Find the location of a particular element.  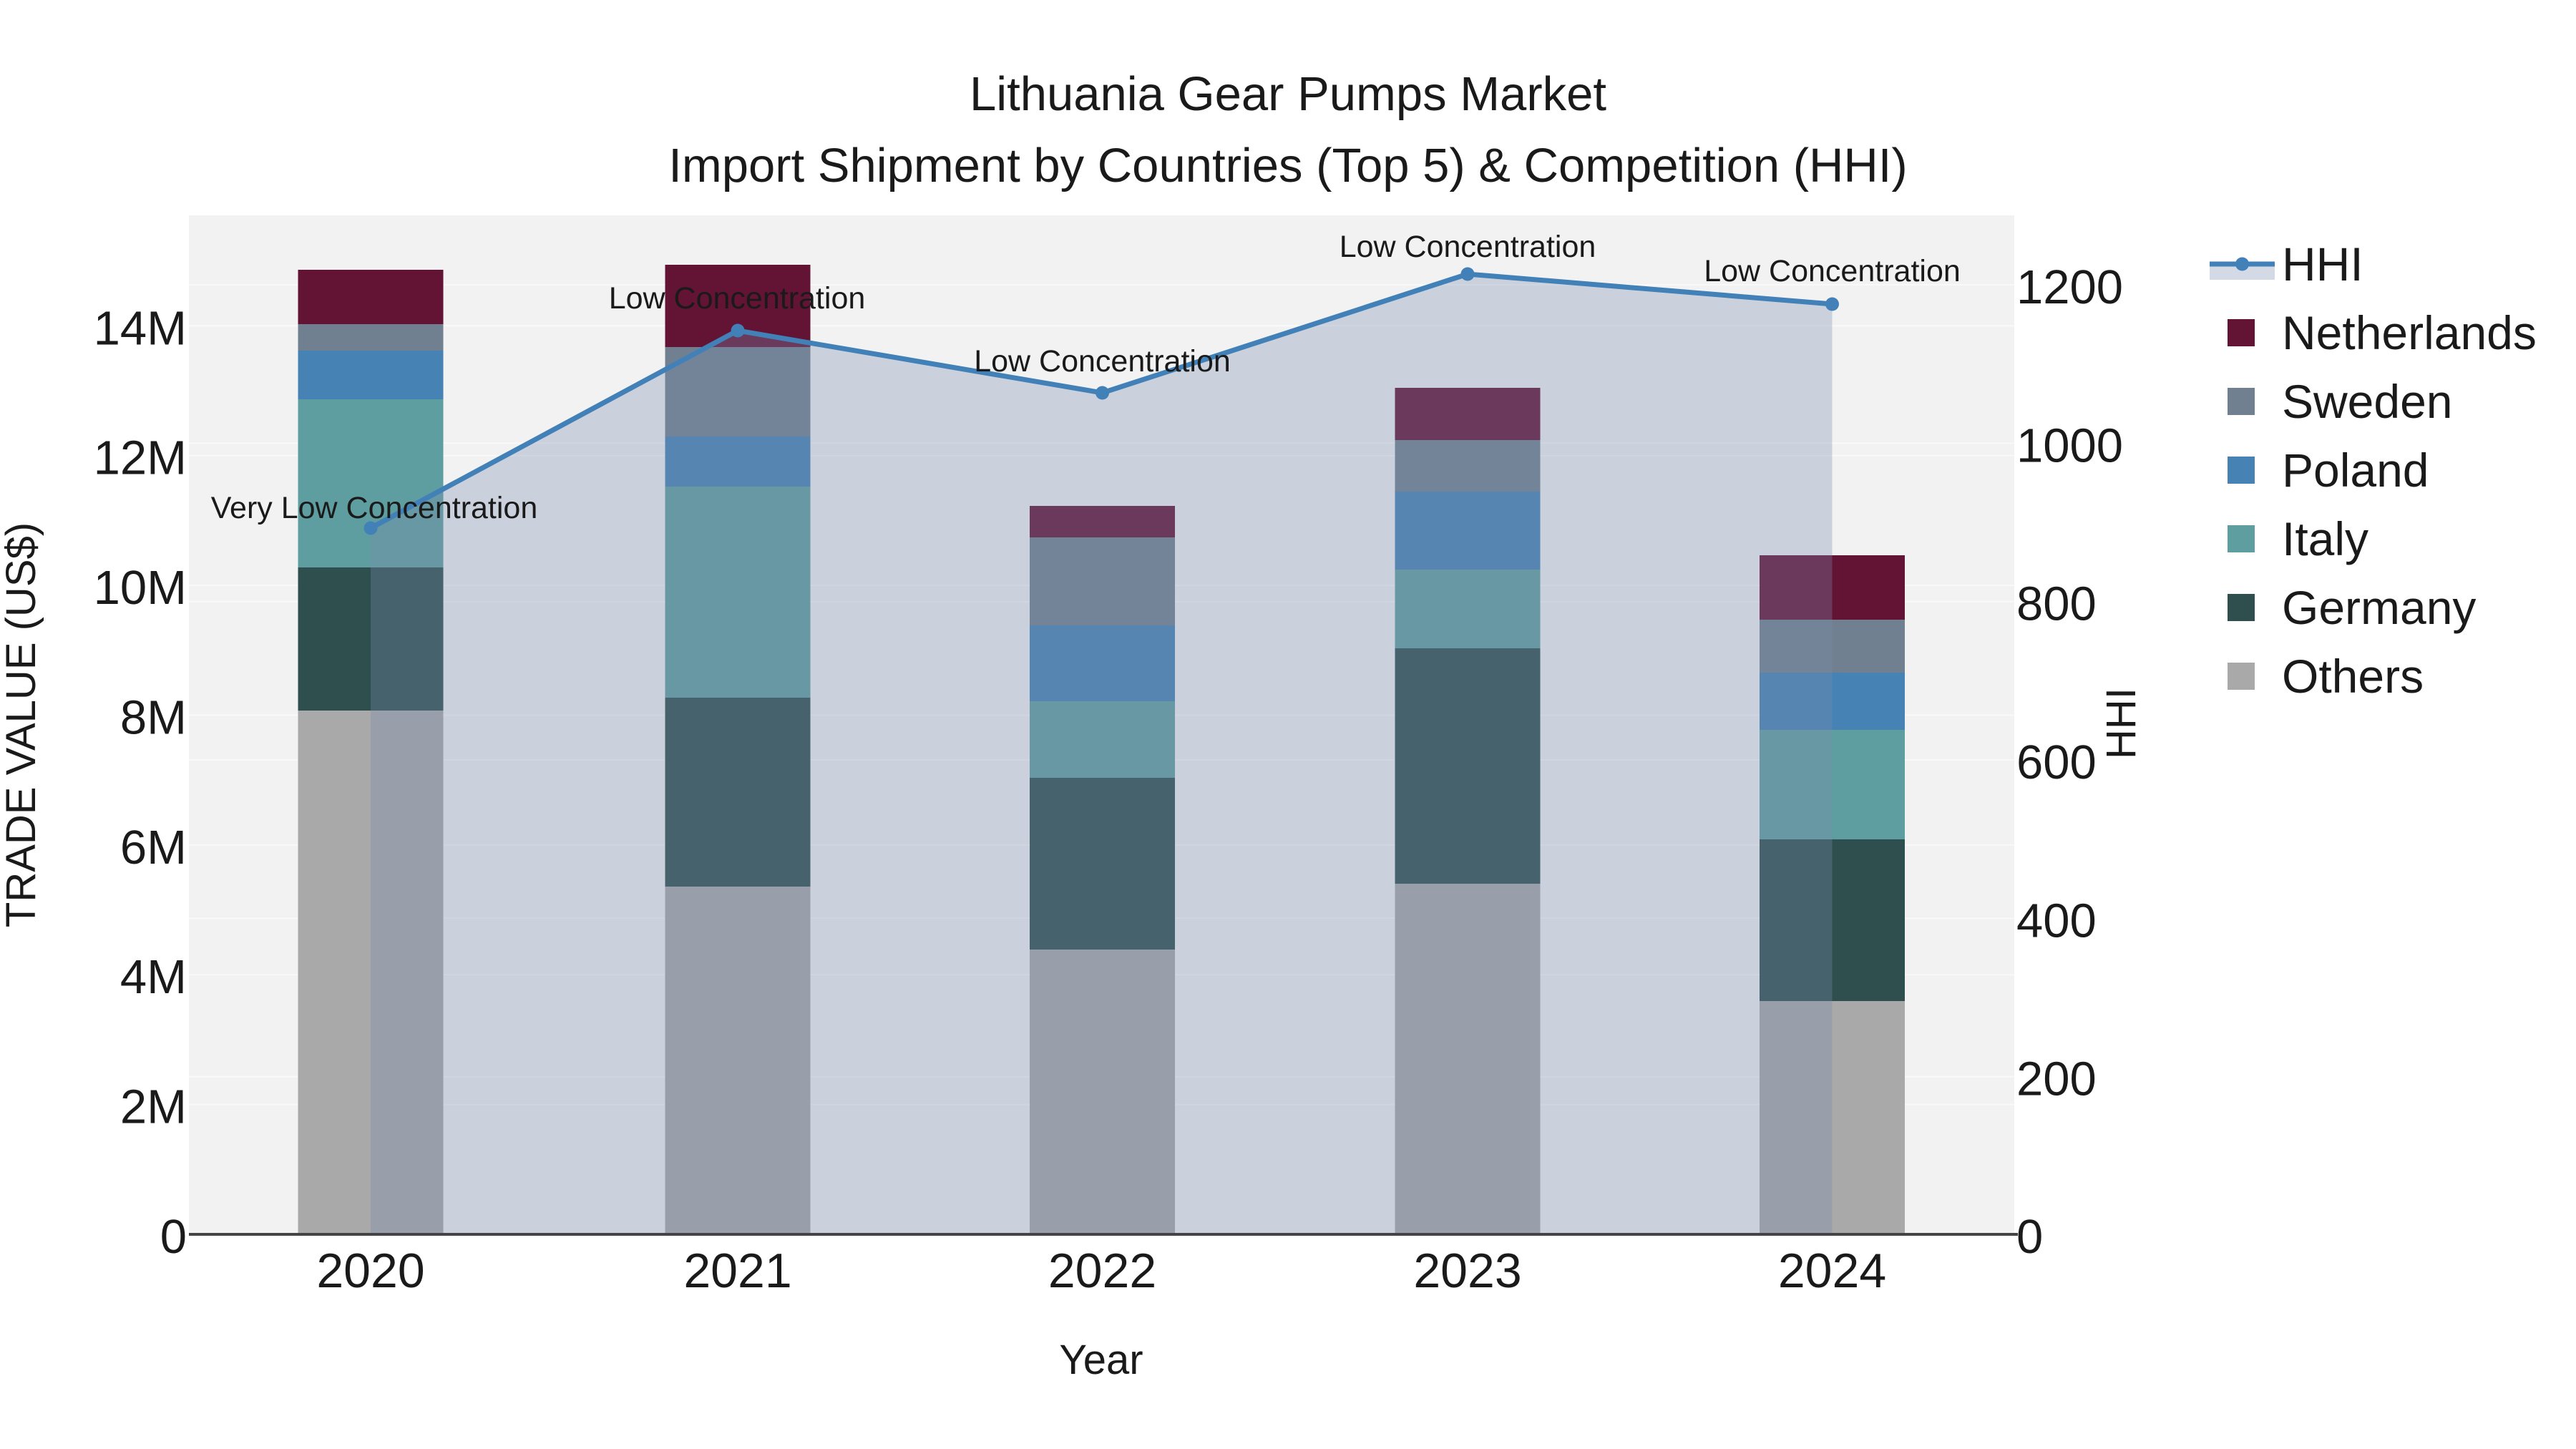

svg-text: 1200 is located at coordinates (2069, 287).